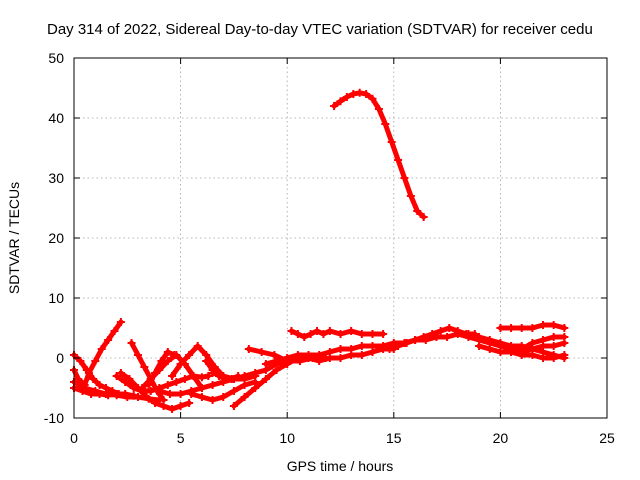 This screenshot has width=640, height=480. What do you see at coordinates (394, 438) in the screenshot?
I see `x-tick-label: 15` at bounding box center [394, 438].